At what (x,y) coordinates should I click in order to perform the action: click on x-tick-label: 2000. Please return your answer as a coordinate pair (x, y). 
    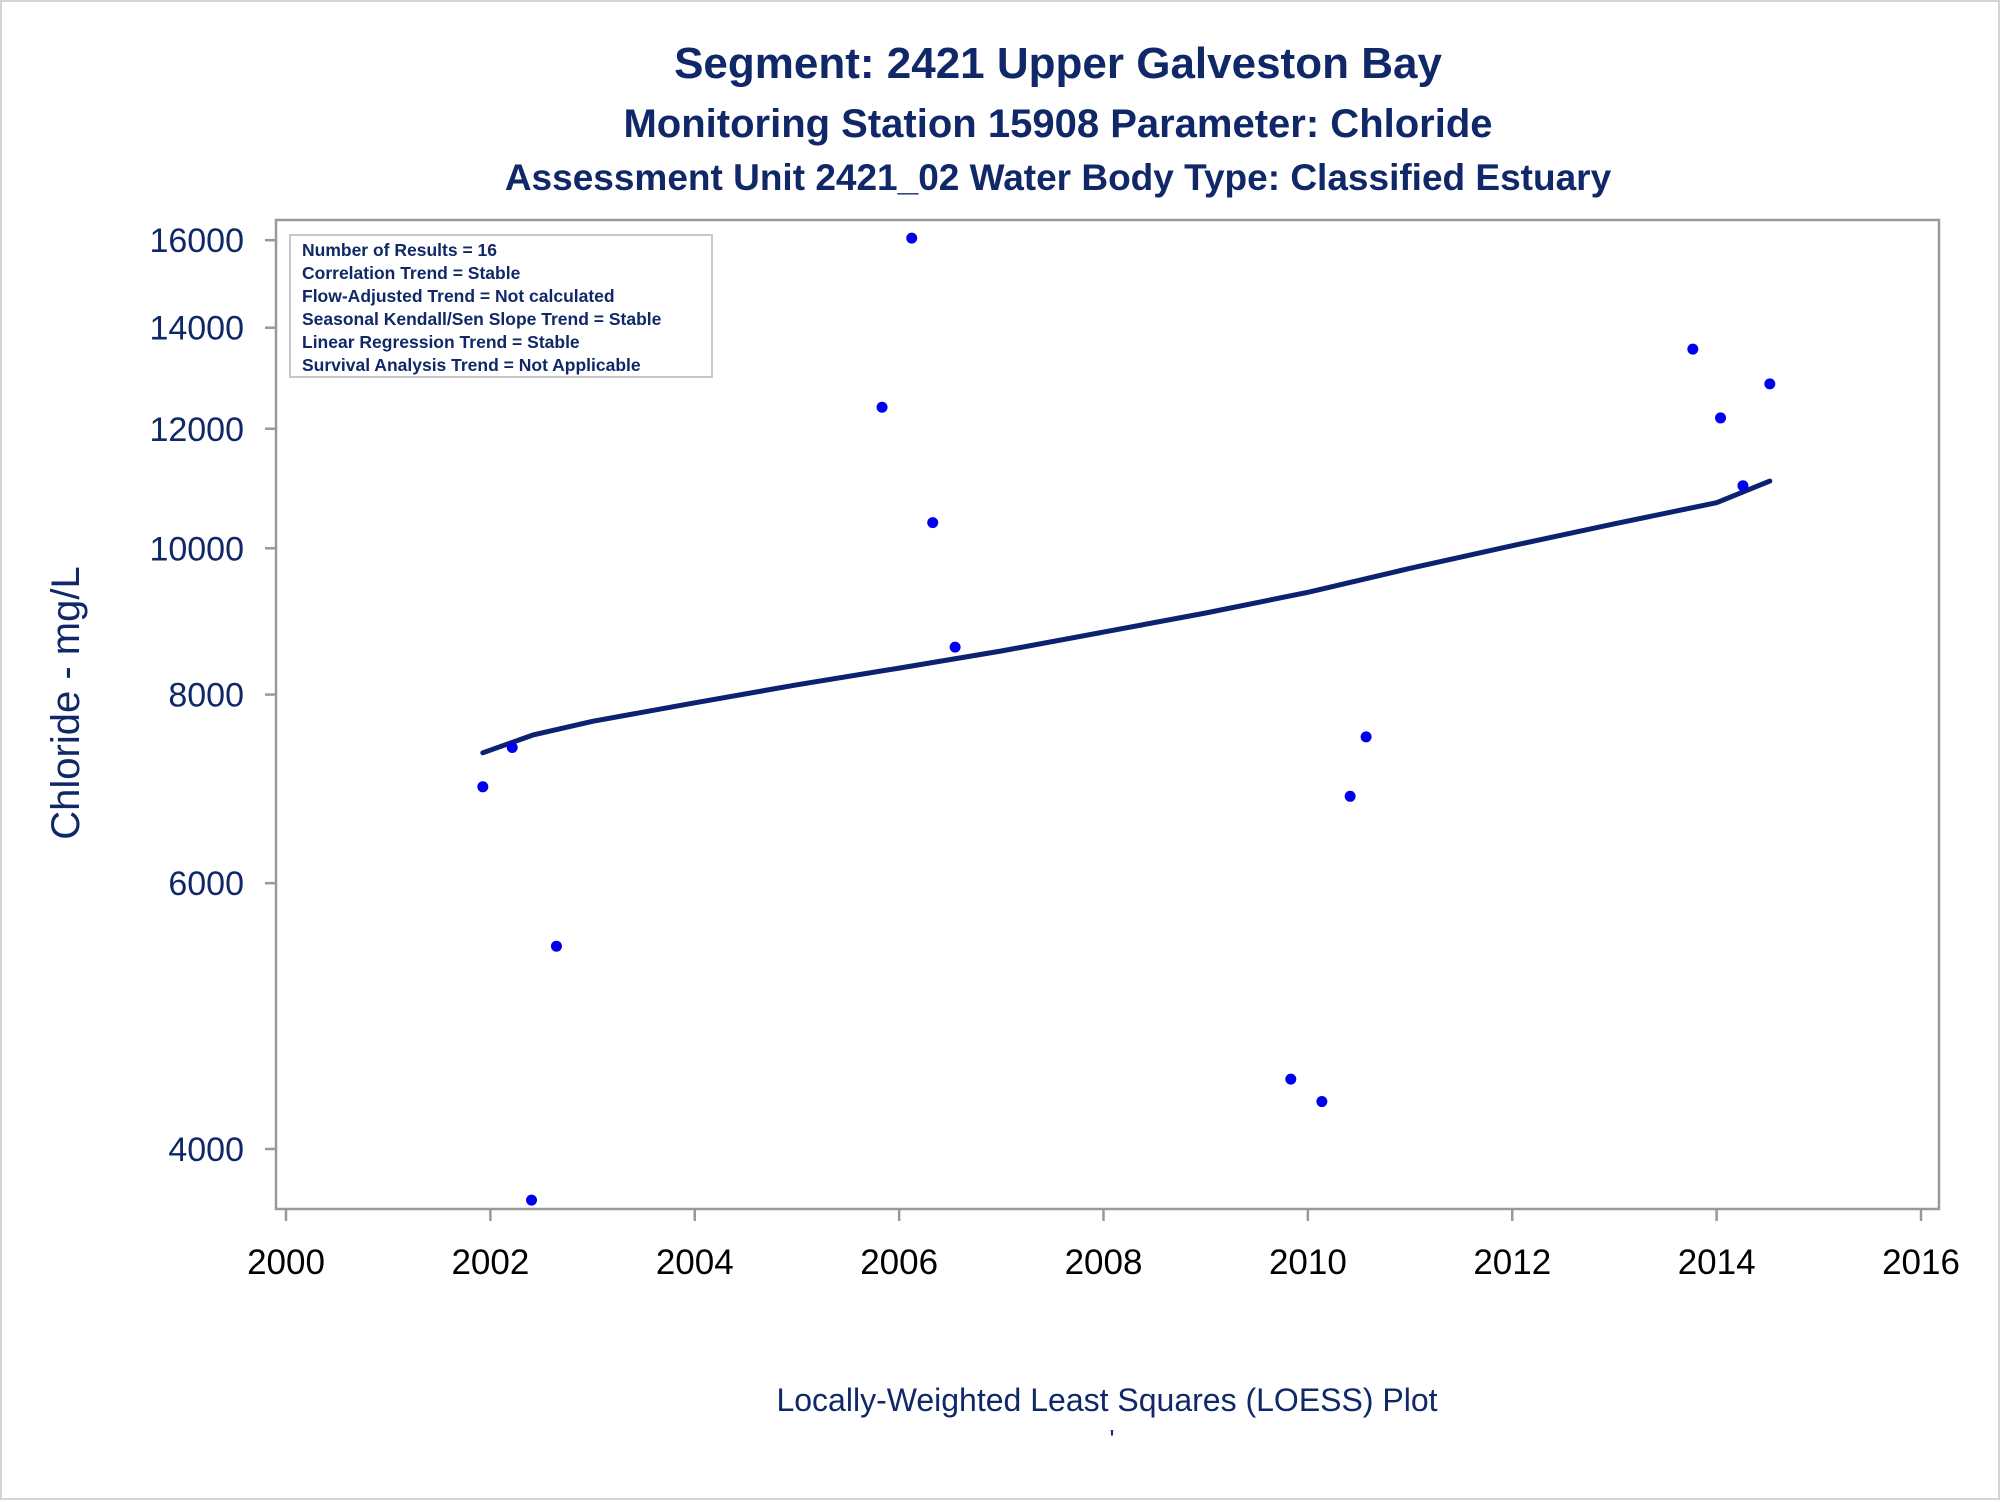
    Looking at the image, I should click on (286, 1262).